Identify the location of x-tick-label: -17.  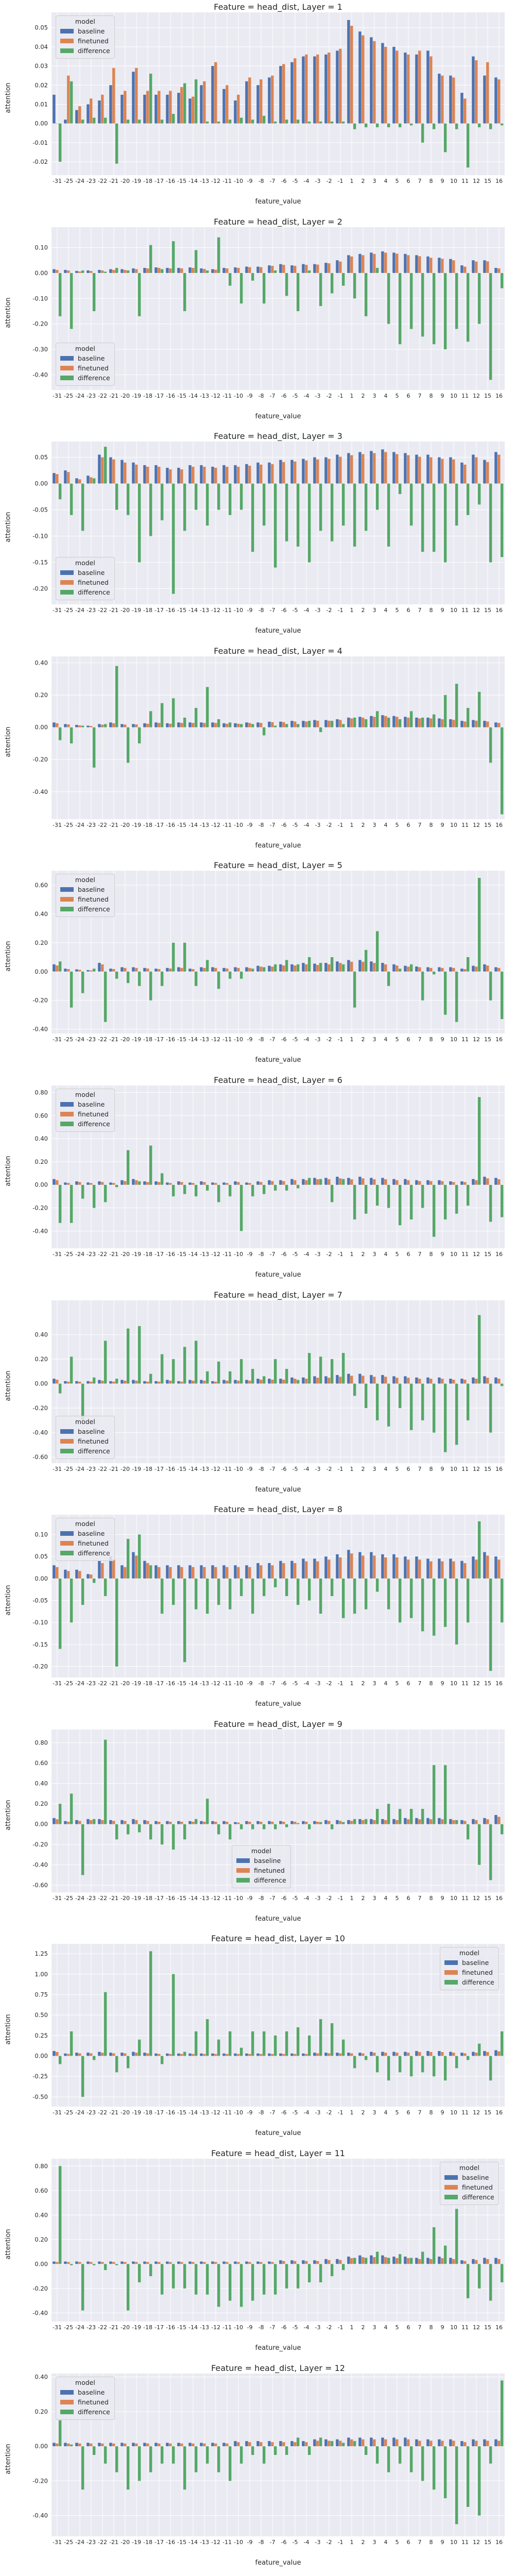
(159, 1683).